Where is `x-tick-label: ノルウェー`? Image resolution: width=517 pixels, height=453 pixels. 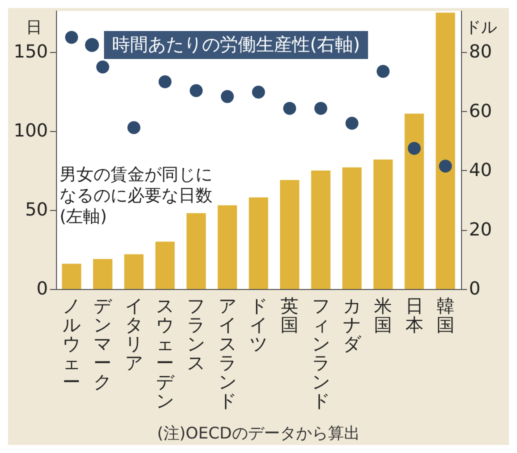 x-tick-label: ノルウェー is located at coordinates (71, 344).